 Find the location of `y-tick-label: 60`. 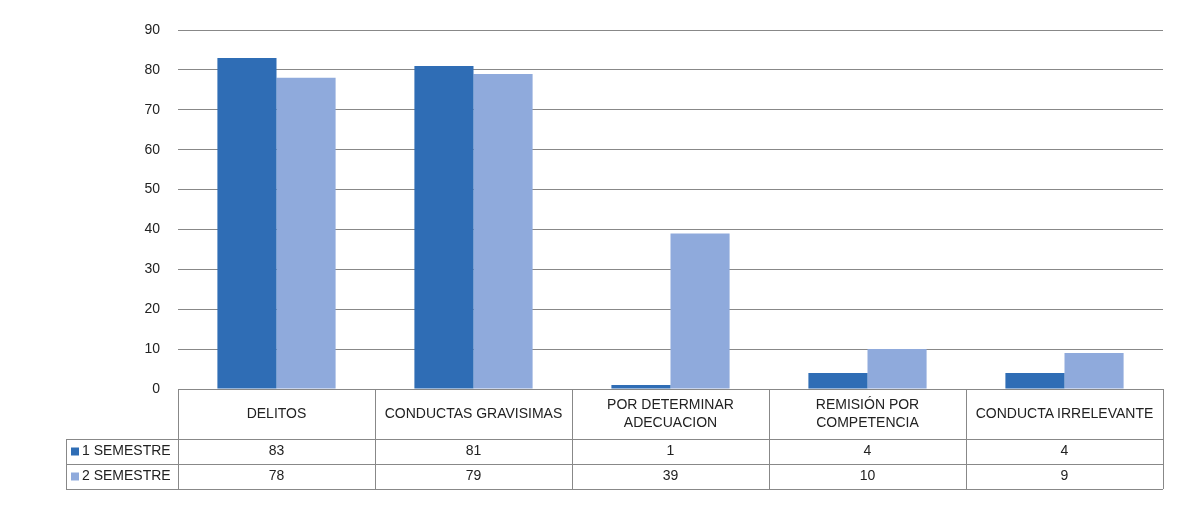

y-tick-label: 60 is located at coordinates (152, 148).